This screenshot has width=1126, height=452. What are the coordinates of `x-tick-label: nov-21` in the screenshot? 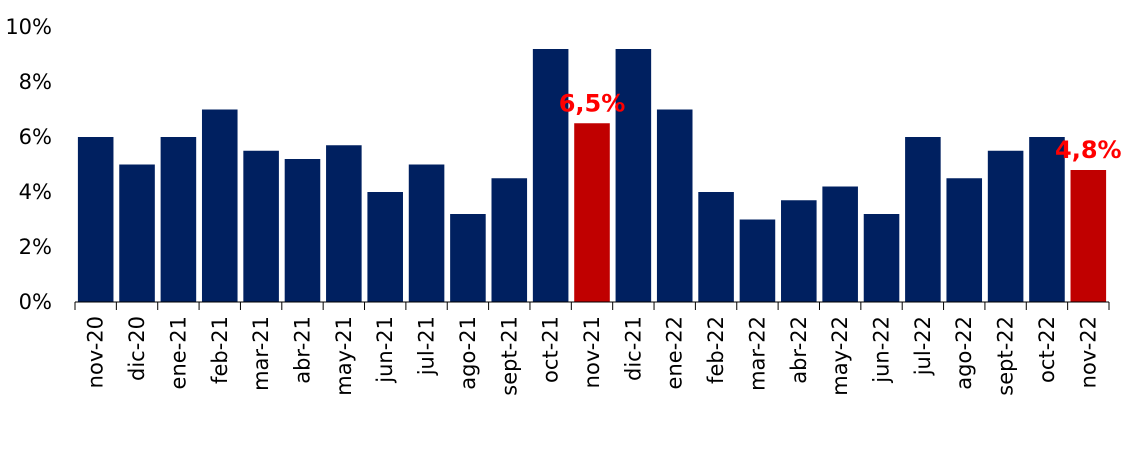 It's located at (592, 352).